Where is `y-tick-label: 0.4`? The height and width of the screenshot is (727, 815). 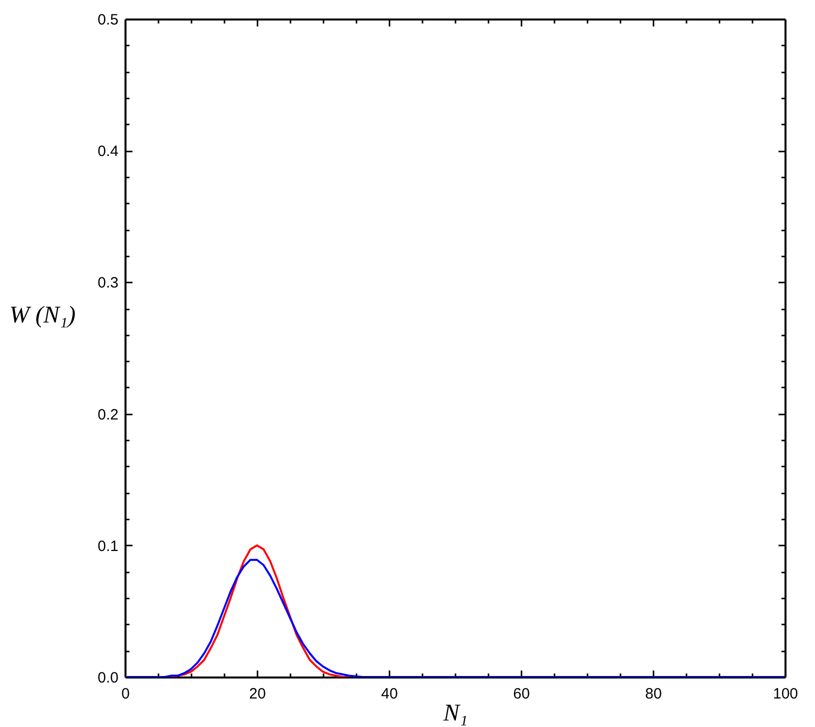
y-tick-label: 0.4 is located at coordinates (108, 151).